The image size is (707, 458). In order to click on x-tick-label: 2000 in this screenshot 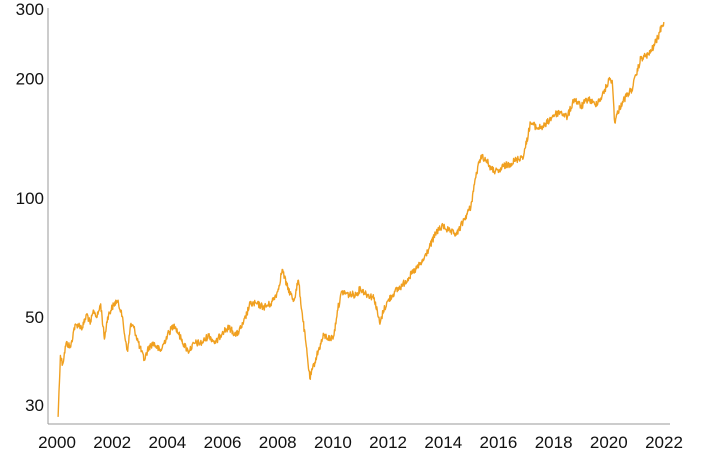, I will do `click(57, 442)`.